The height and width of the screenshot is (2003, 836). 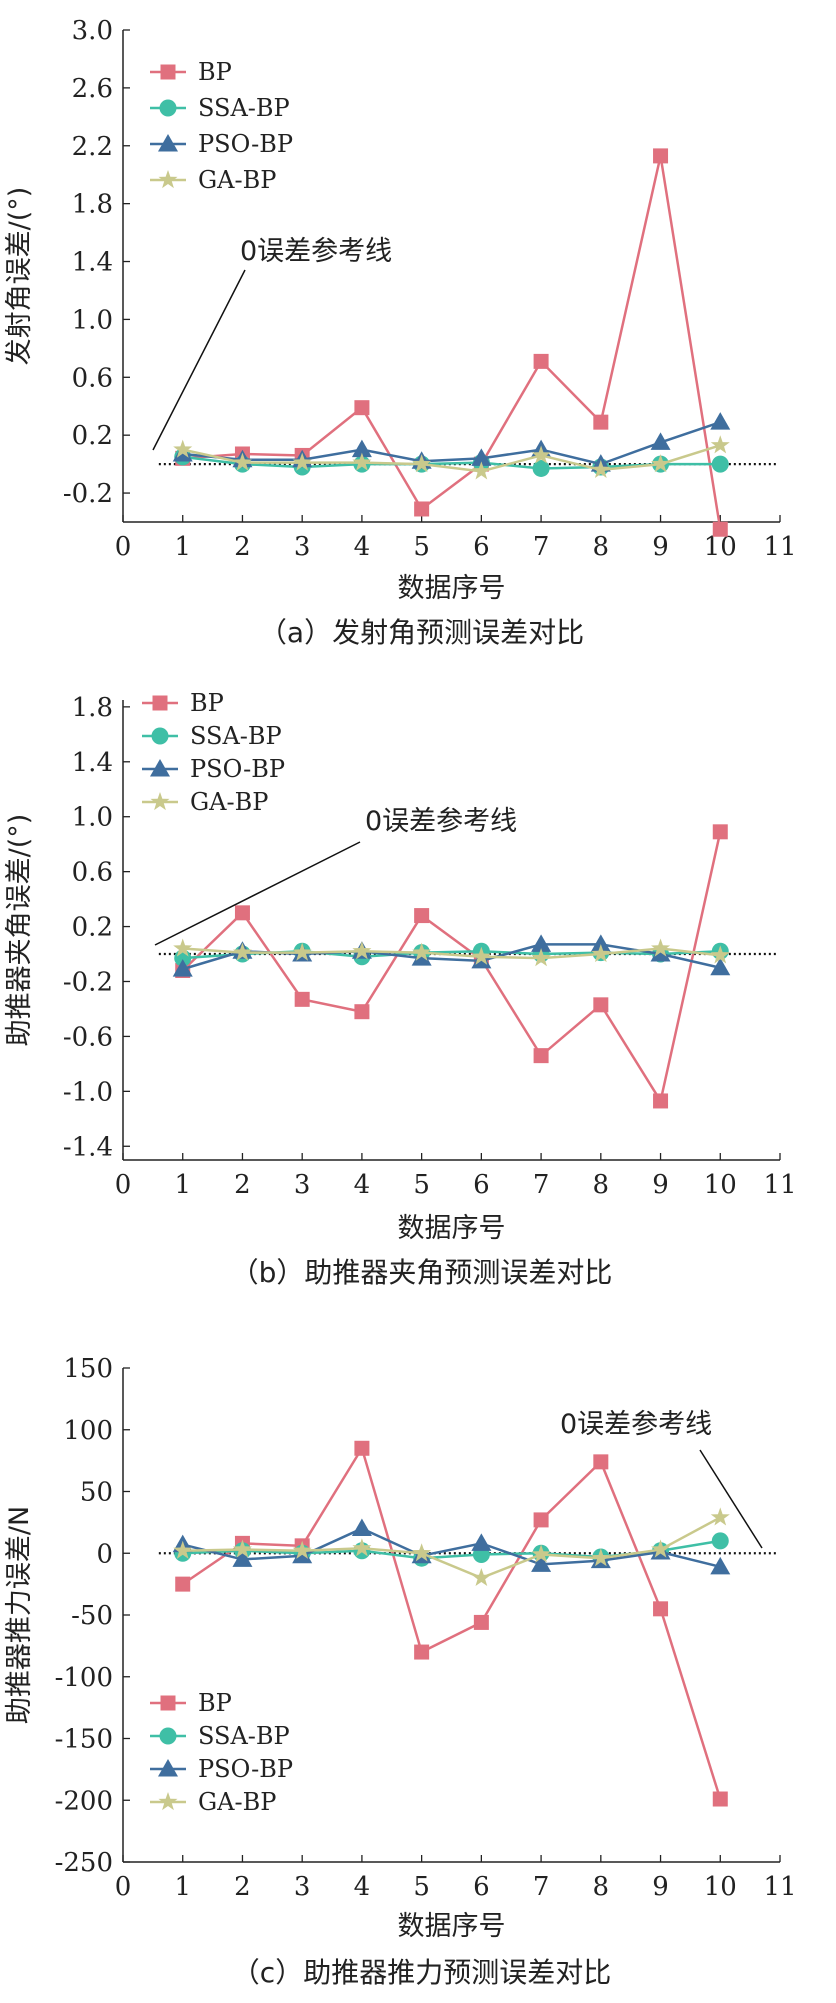 I want to click on y-tick-label: 1.0, so click(x=92, y=818).